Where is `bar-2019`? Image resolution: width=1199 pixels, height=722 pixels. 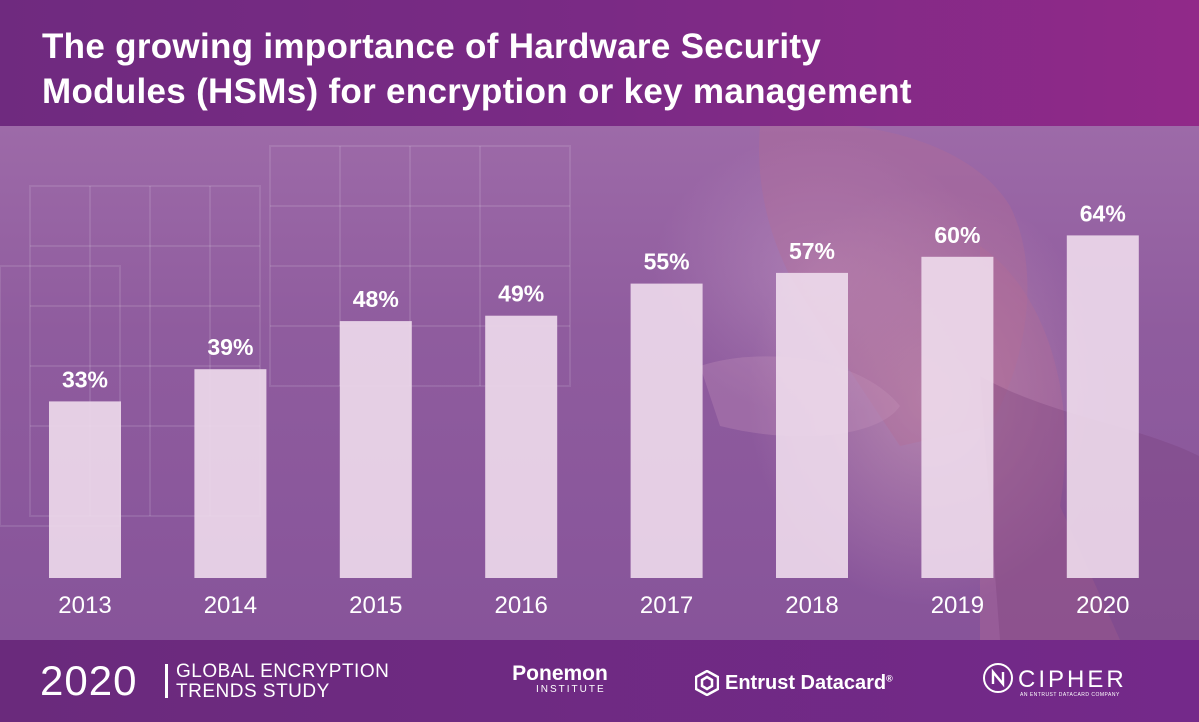
bar-2019 is located at coordinates (957, 417).